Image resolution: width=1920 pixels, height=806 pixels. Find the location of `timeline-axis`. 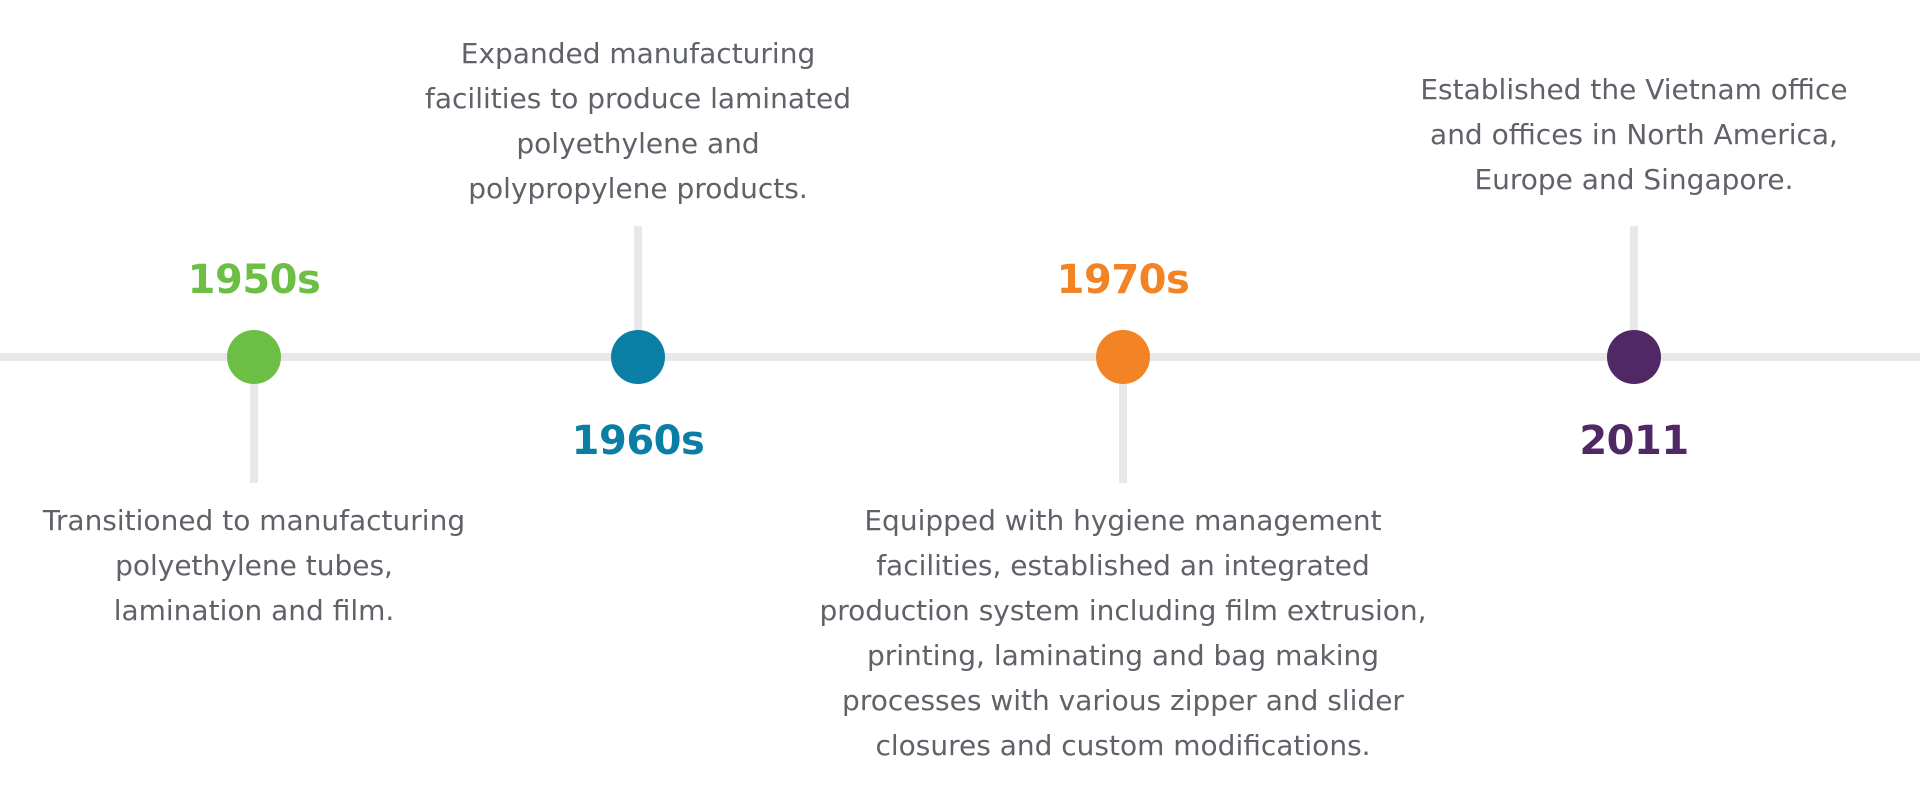

timeline-axis is located at coordinates (960, 357).